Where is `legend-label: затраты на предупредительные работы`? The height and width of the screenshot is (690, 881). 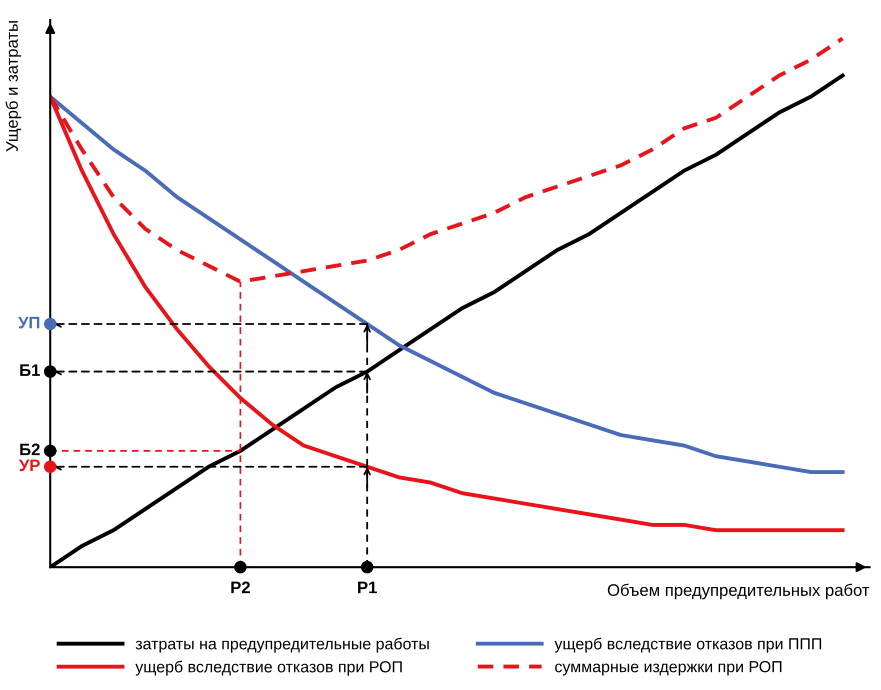 legend-label: затраты на предупредительные работы is located at coordinates (282, 645).